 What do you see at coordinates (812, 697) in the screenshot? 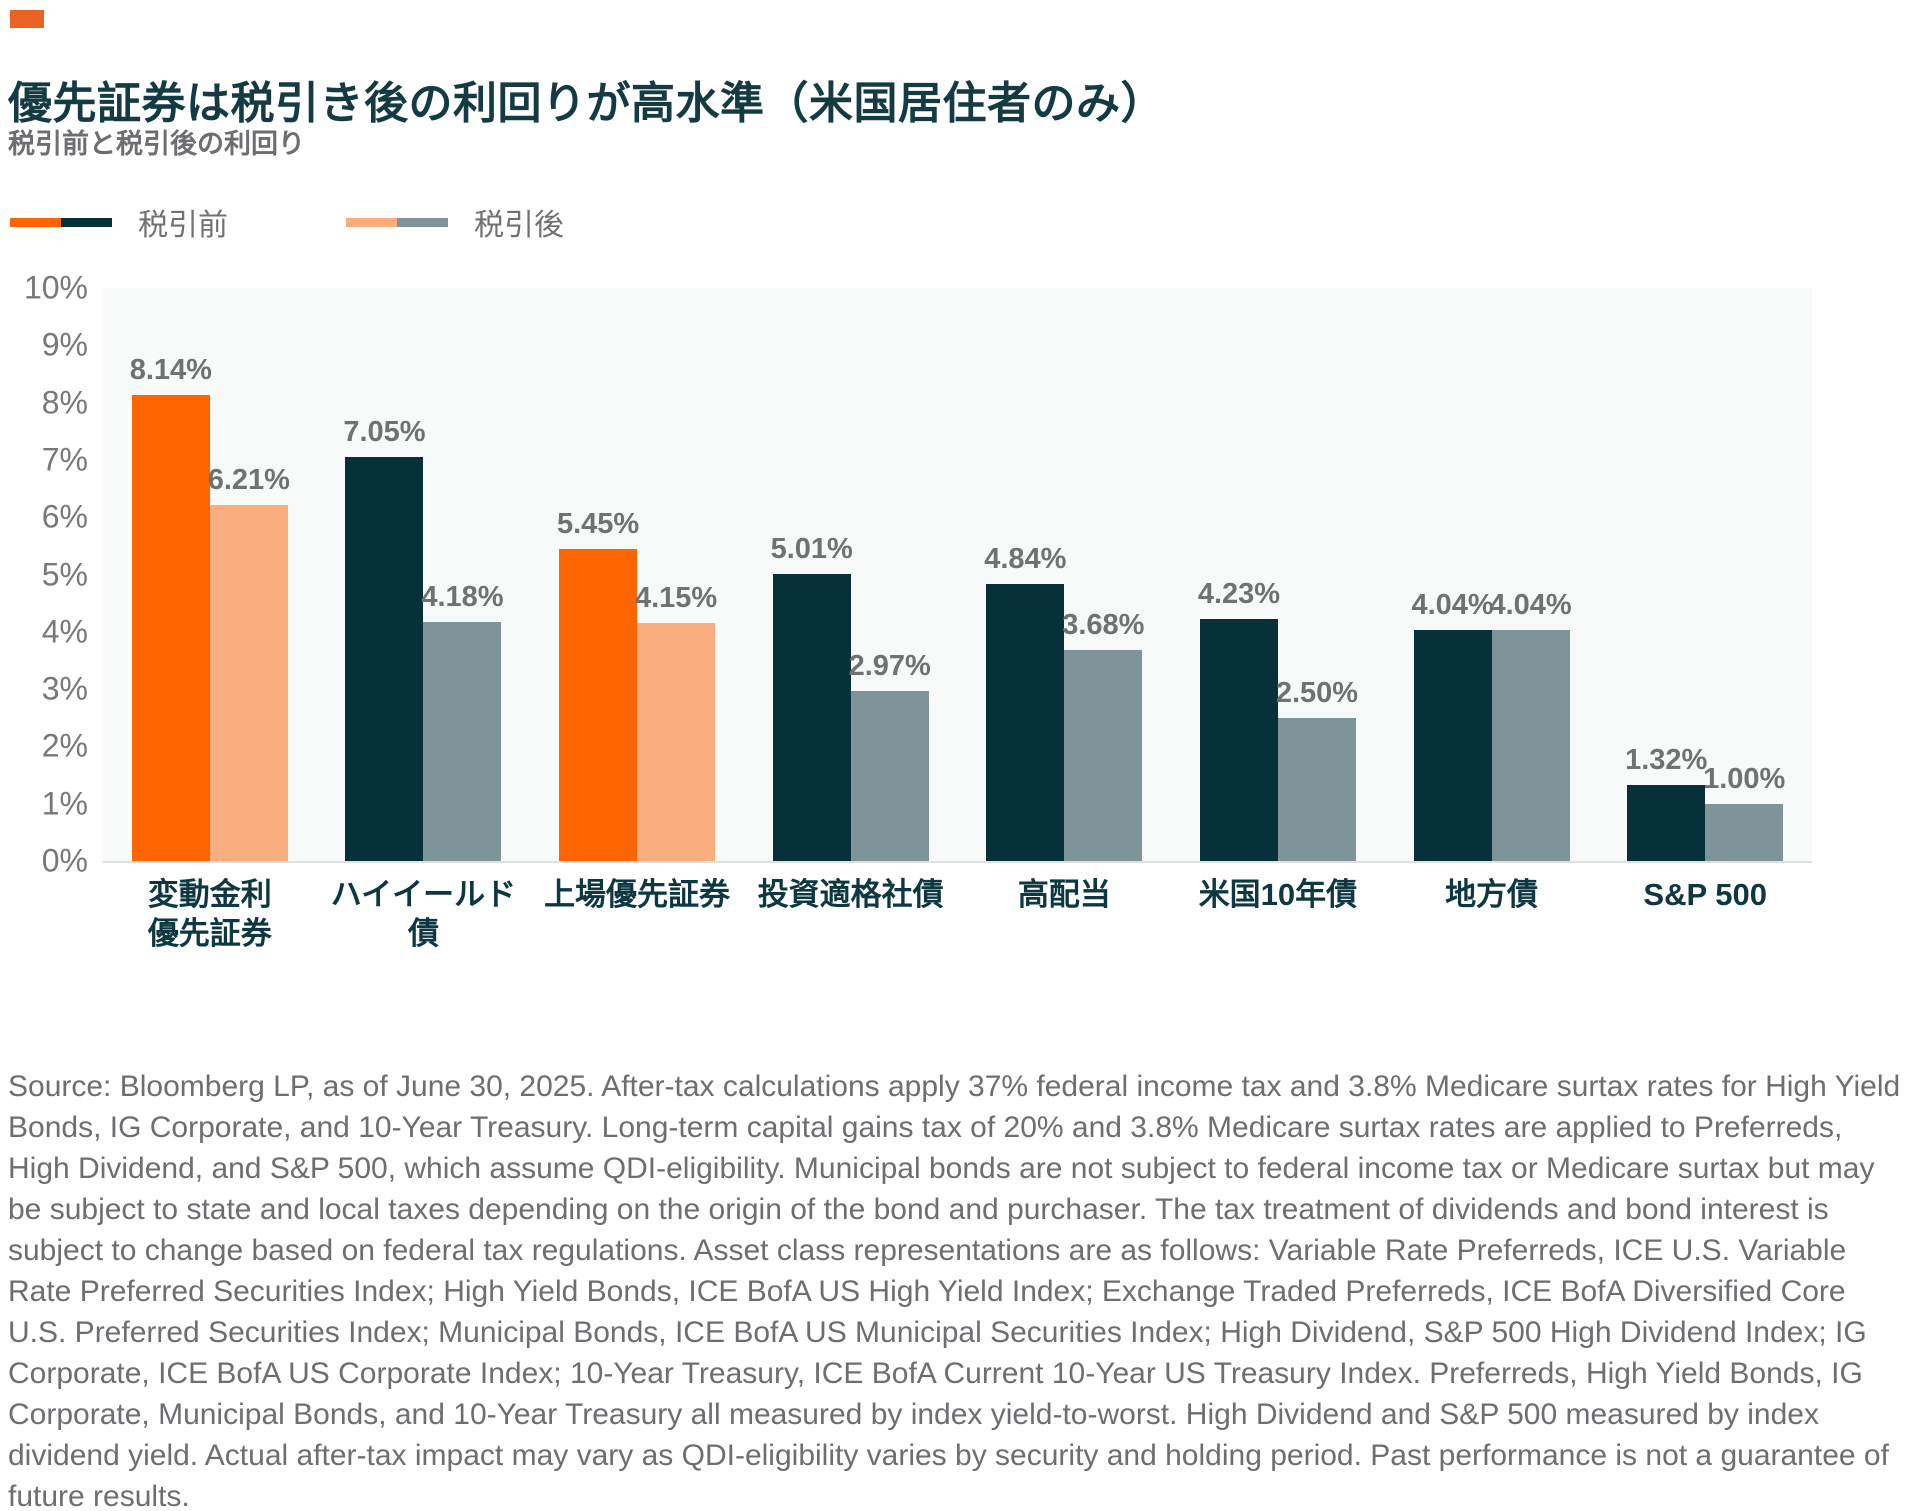
I see `bar-pretax: 5.01%` at bounding box center [812, 697].